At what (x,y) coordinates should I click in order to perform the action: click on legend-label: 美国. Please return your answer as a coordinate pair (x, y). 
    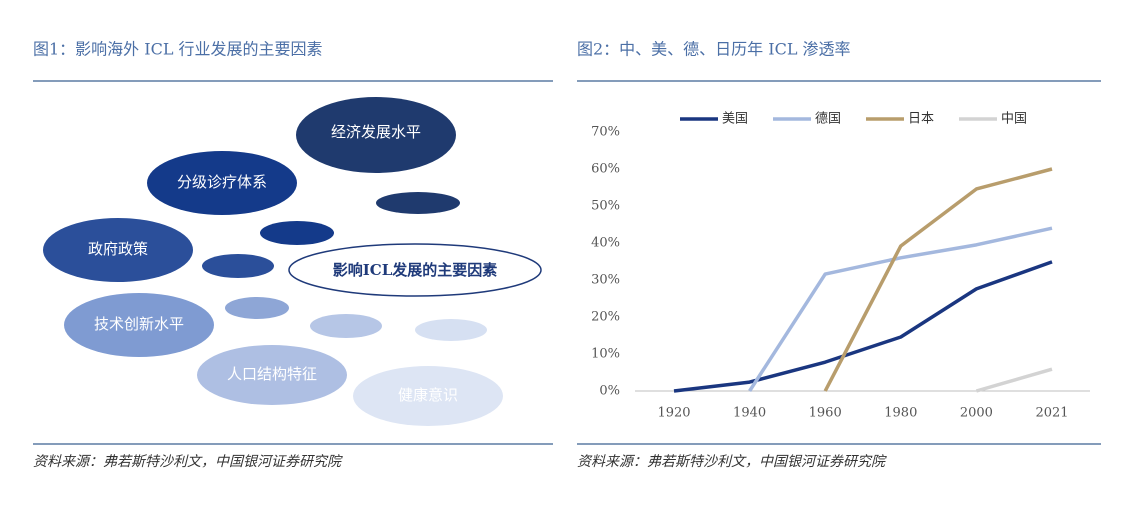
    Looking at the image, I should click on (735, 119).